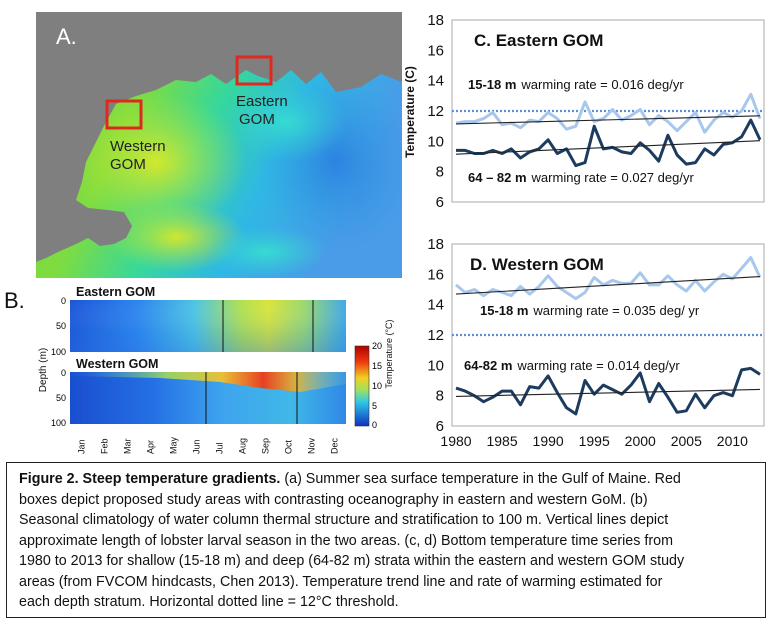  What do you see at coordinates (594, 441) in the screenshot?
I see `x-tick-label: 1995` at bounding box center [594, 441].